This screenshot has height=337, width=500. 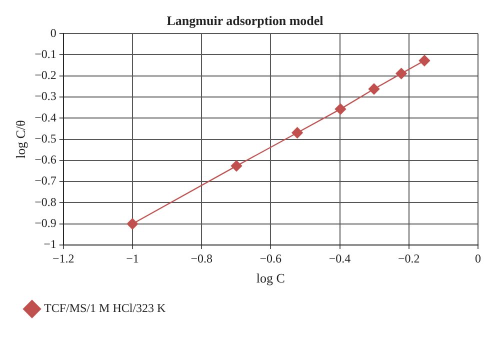 I want to click on legend-label: TCF/MS/1 M HCl/323 K, so click(x=105, y=308).